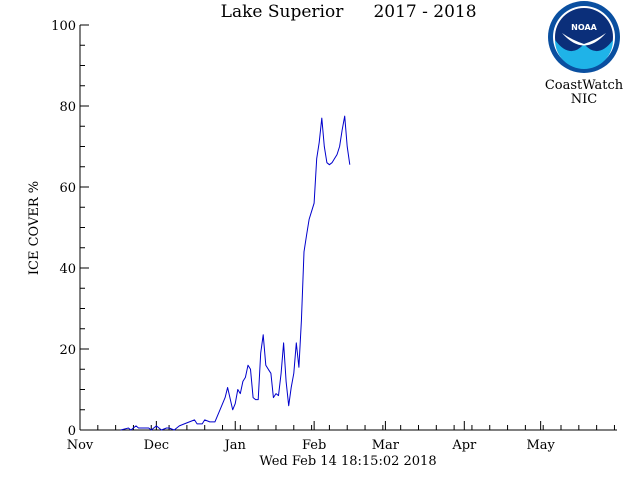 The width and height of the screenshot is (640, 480). What do you see at coordinates (80, 445) in the screenshot?
I see `x-tick-label: Nov` at bounding box center [80, 445].